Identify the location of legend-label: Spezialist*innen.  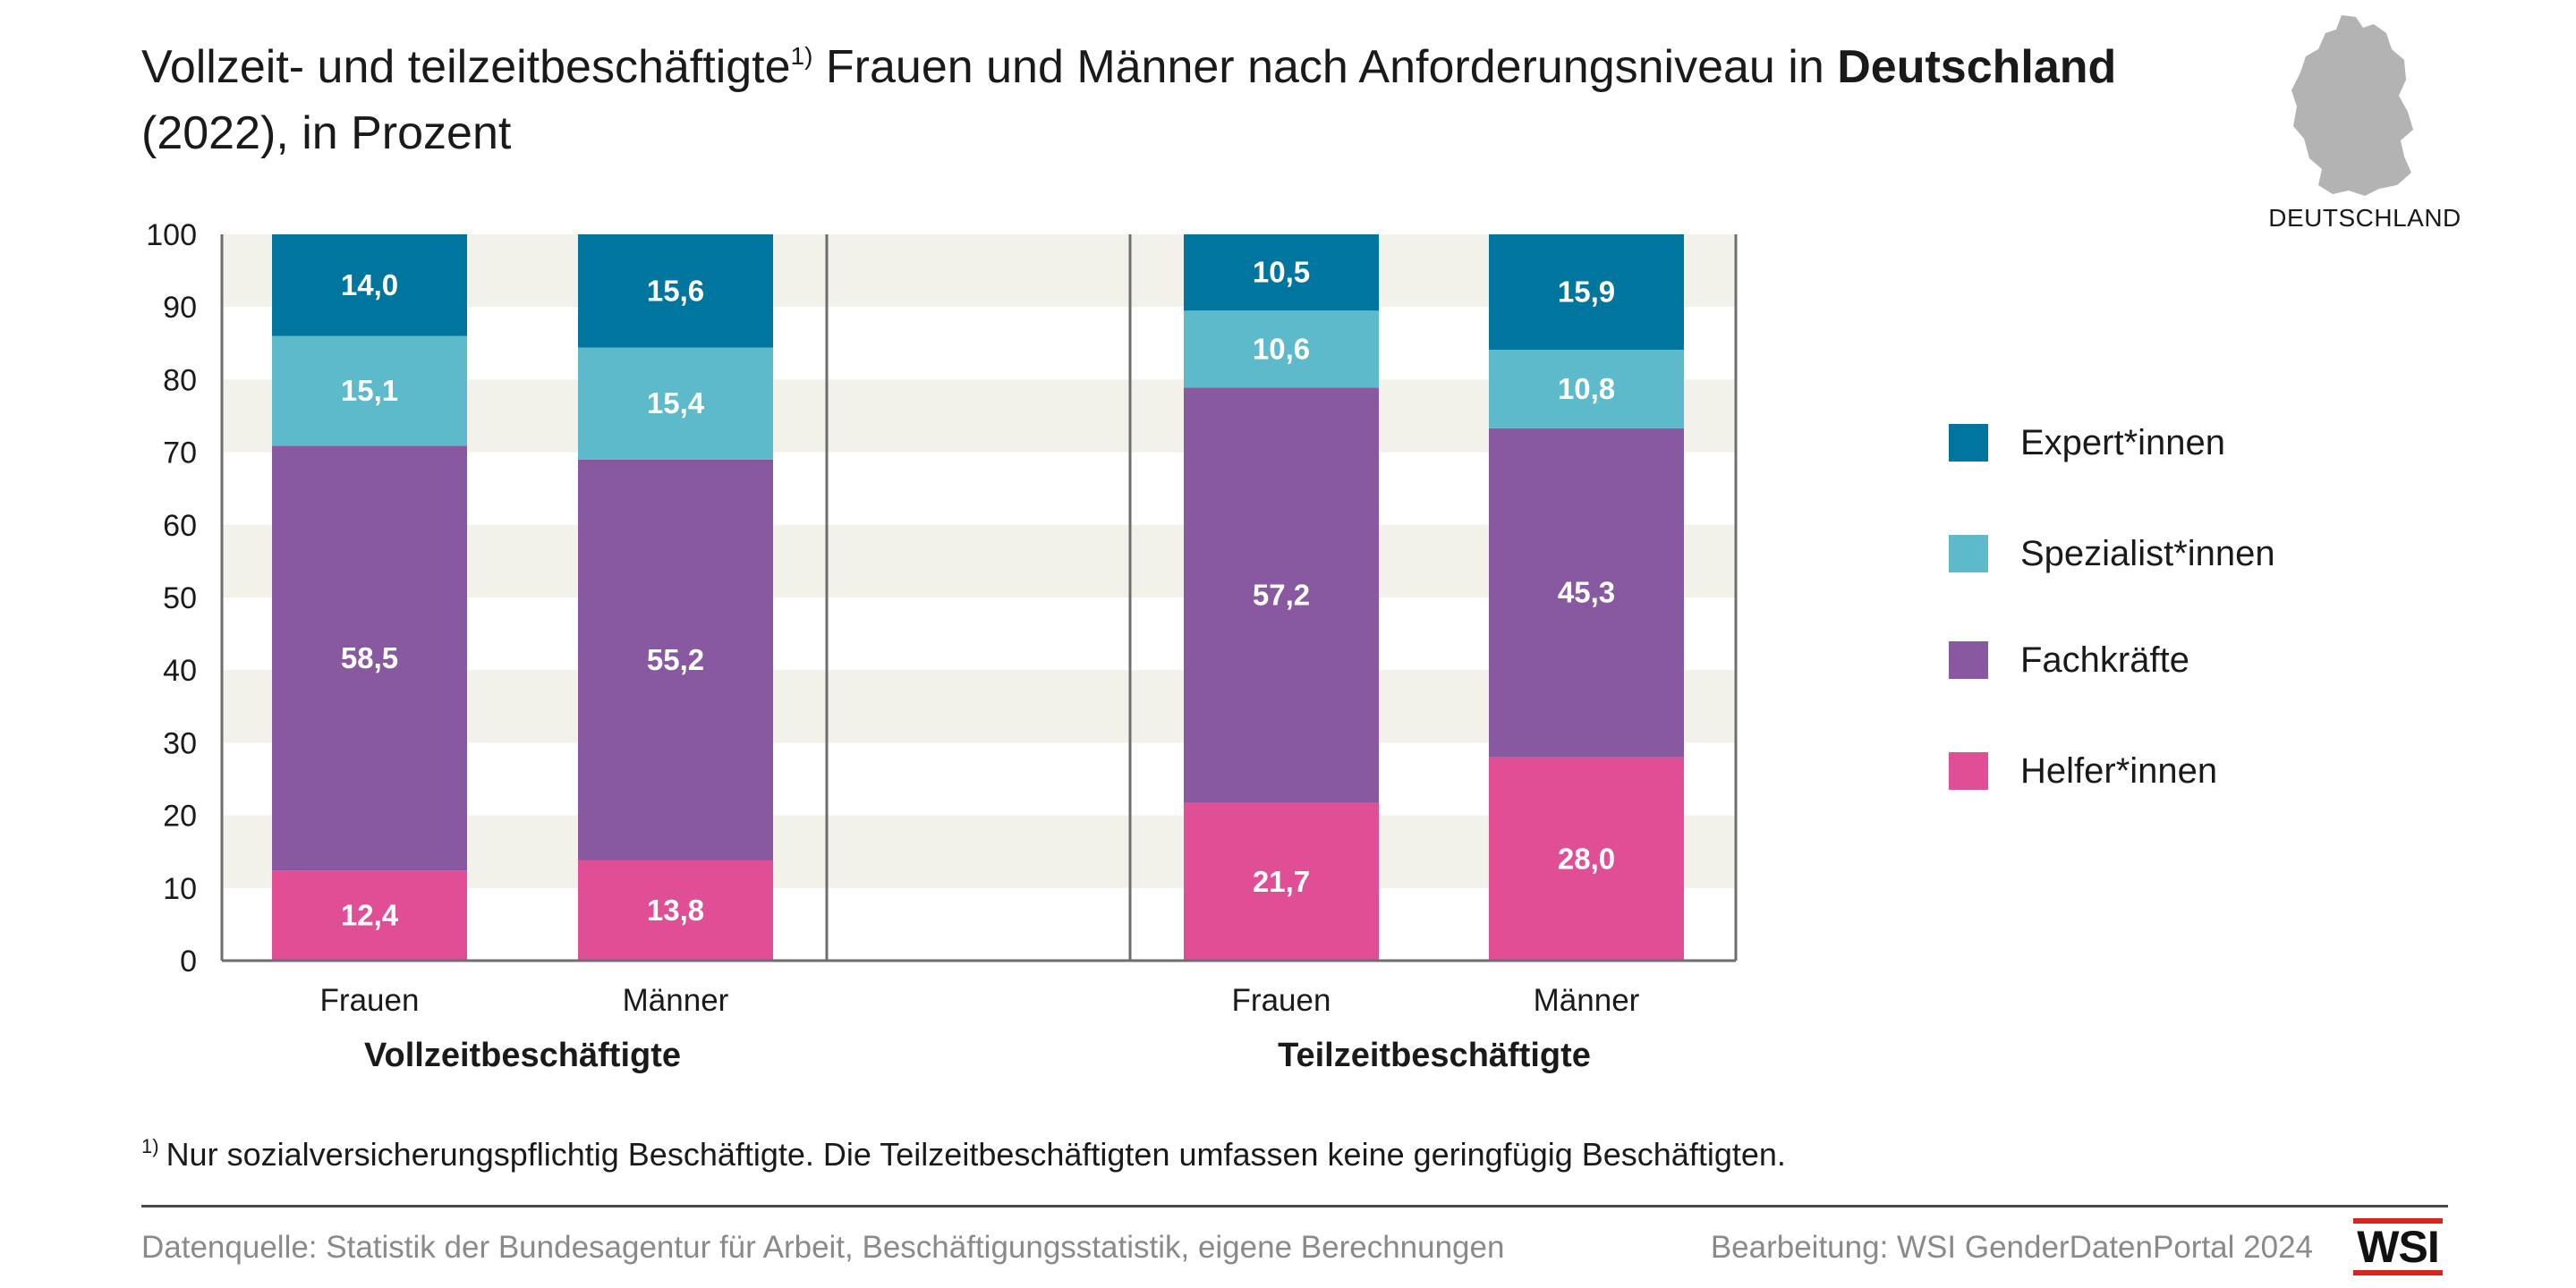
(2147, 553).